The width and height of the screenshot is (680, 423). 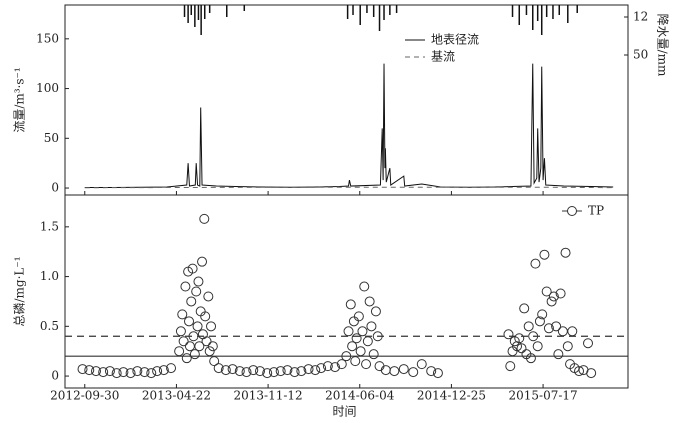 What do you see at coordinates (55, 376) in the screenshot?
I see `y-tick-label: 0` at bounding box center [55, 376].